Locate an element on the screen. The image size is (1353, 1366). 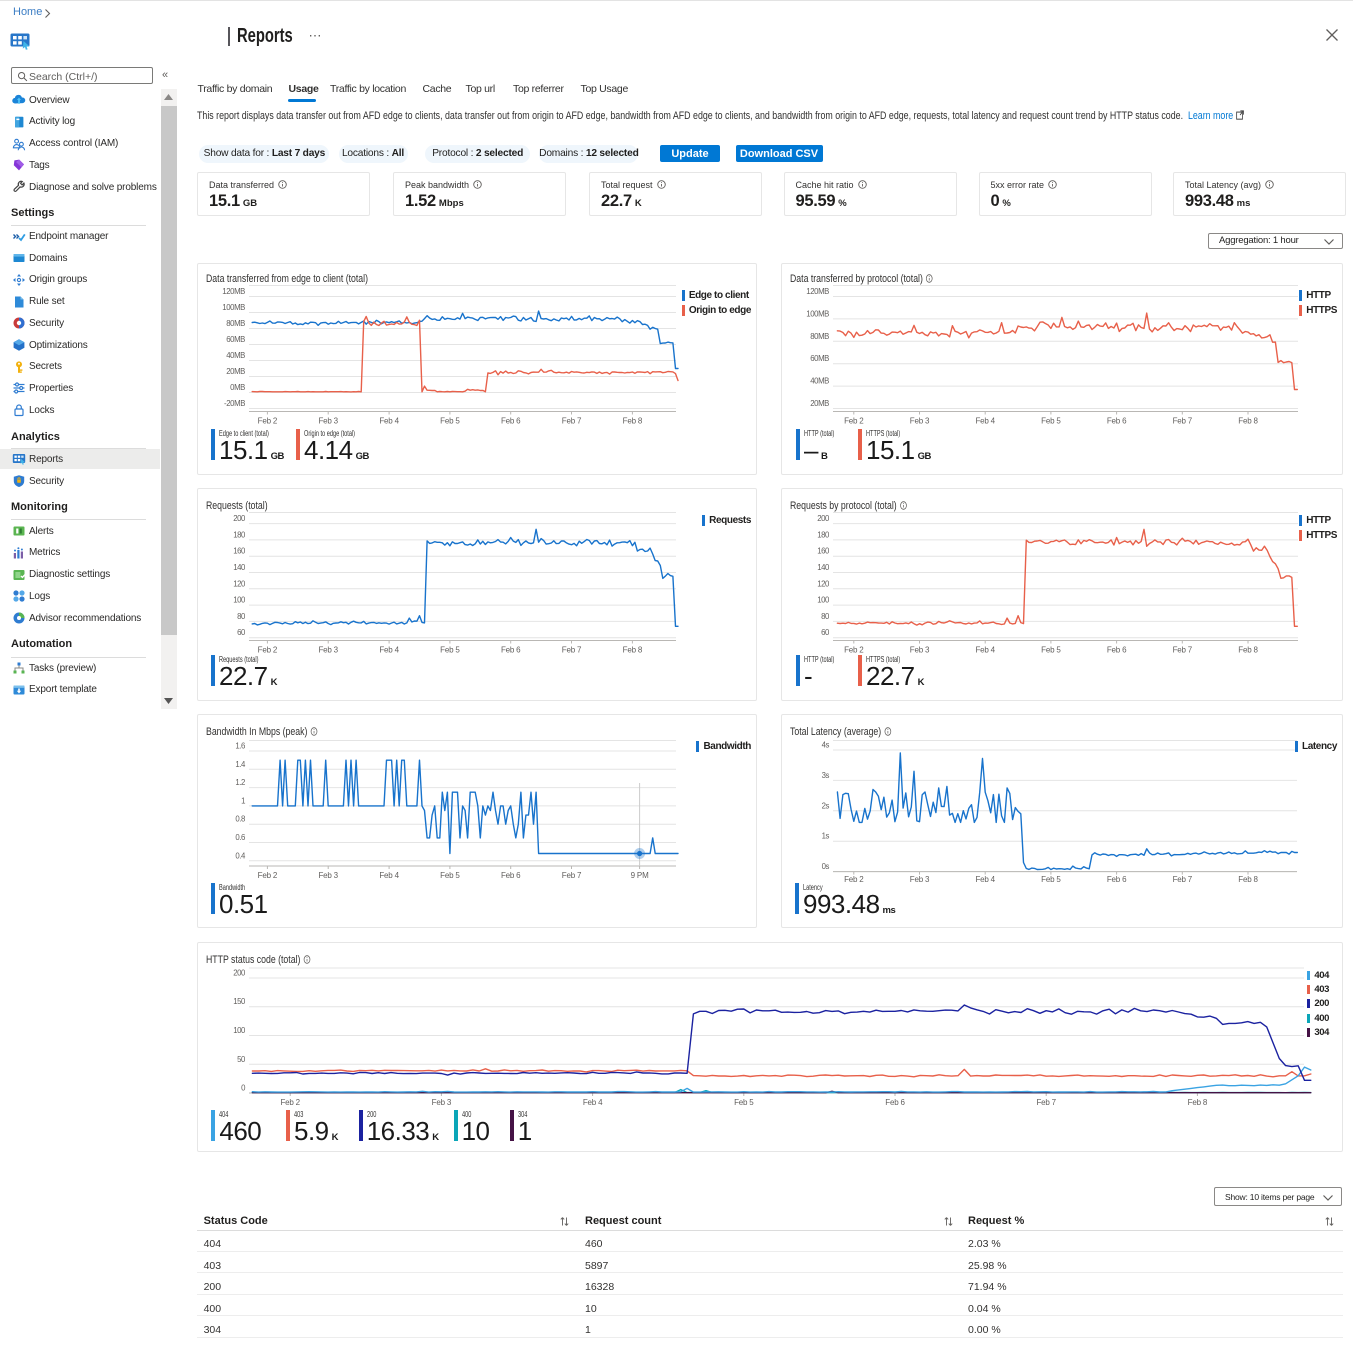
svg-text: 9 PM is located at coordinates (640, 875).